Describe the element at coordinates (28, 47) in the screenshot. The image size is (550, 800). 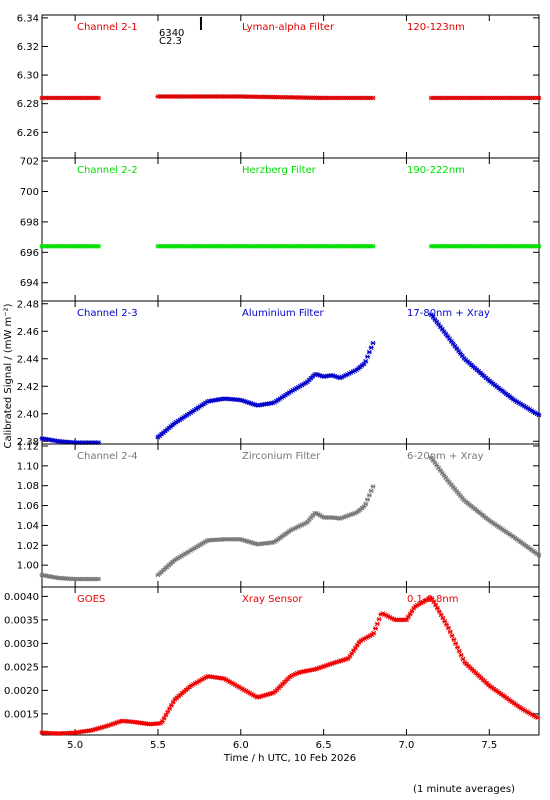
I see `y-tick-label: 6.32` at that location.